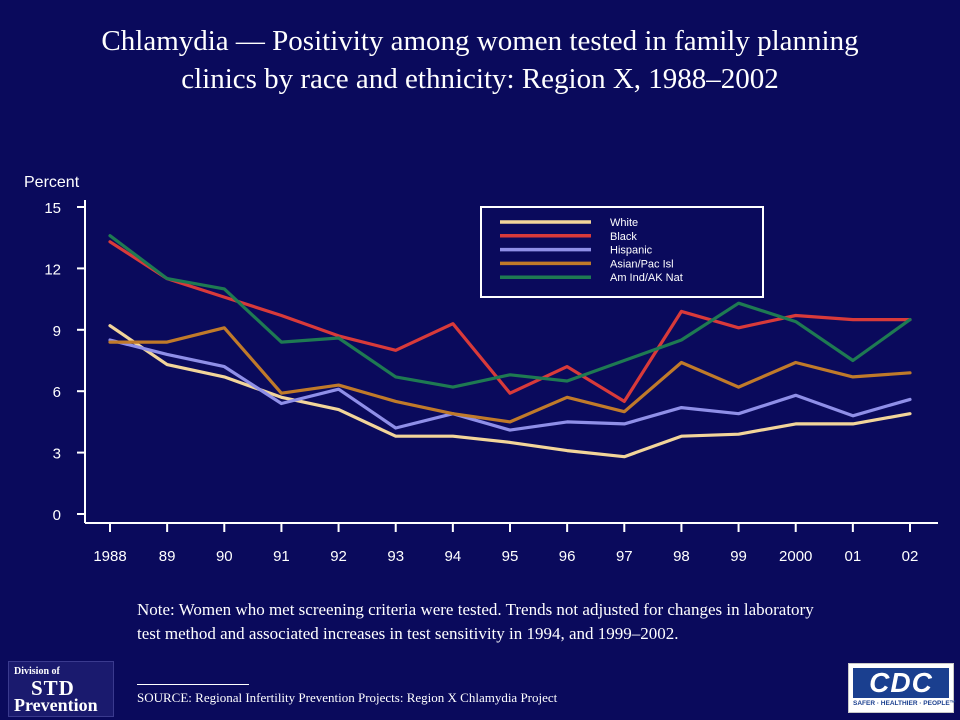  Describe the element at coordinates (624, 556) in the screenshot. I see `x-tick-label: 97` at that location.